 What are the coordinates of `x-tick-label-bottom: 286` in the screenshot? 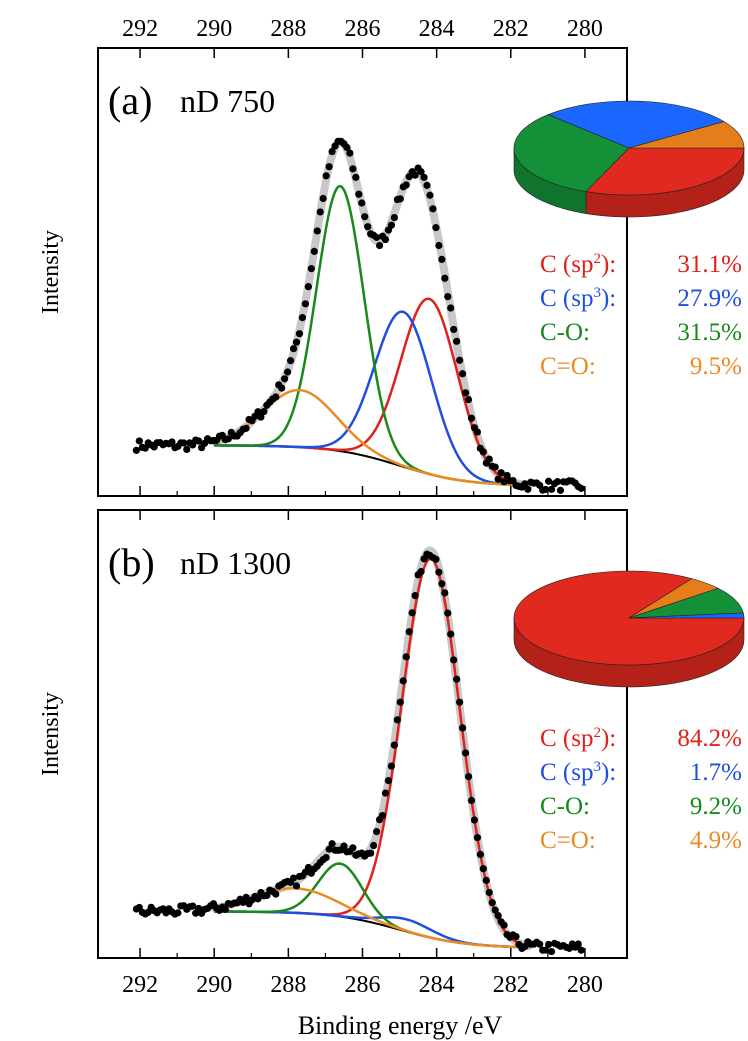 It's located at (363, 985).